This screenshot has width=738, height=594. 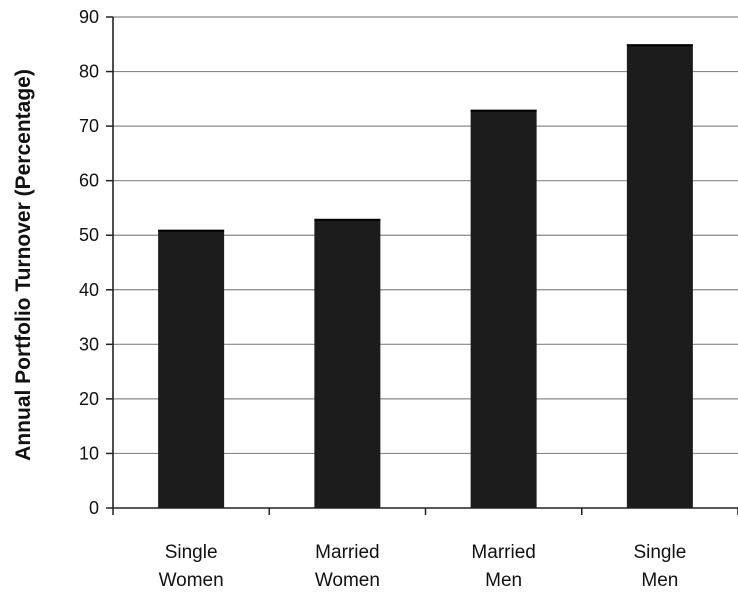 What do you see at coordinates (89, 126) in the screenshot?
I see `y-tick-label: 70` at bounding box center [89, 126].